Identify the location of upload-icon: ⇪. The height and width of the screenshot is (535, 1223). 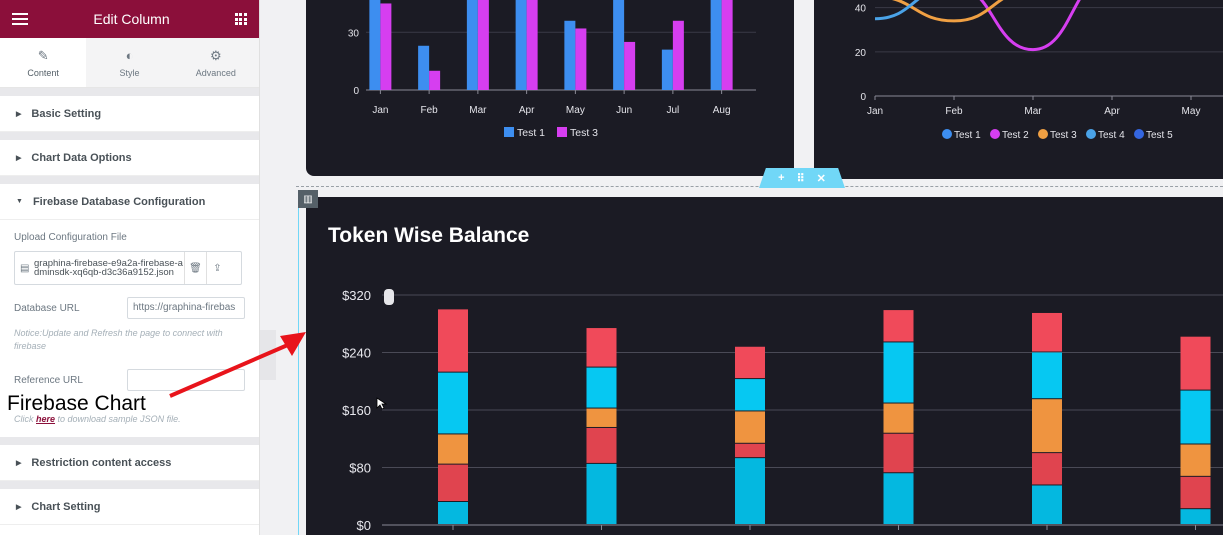
(217, 268).